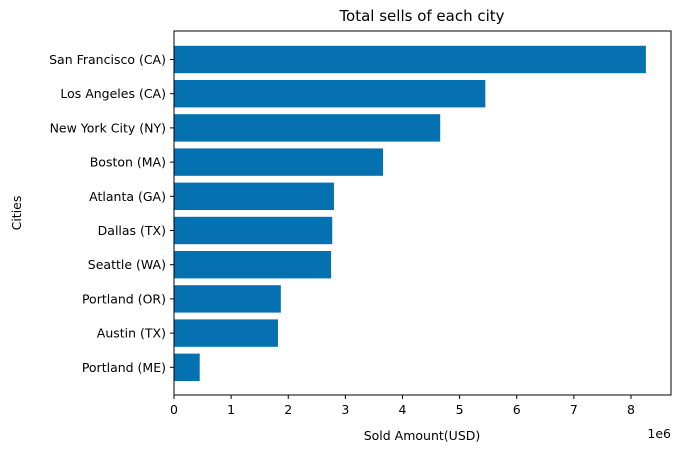  I want to click on x-axis-ticks: 0 1 2 3 4 5 6 7 8, so click(402, 406).